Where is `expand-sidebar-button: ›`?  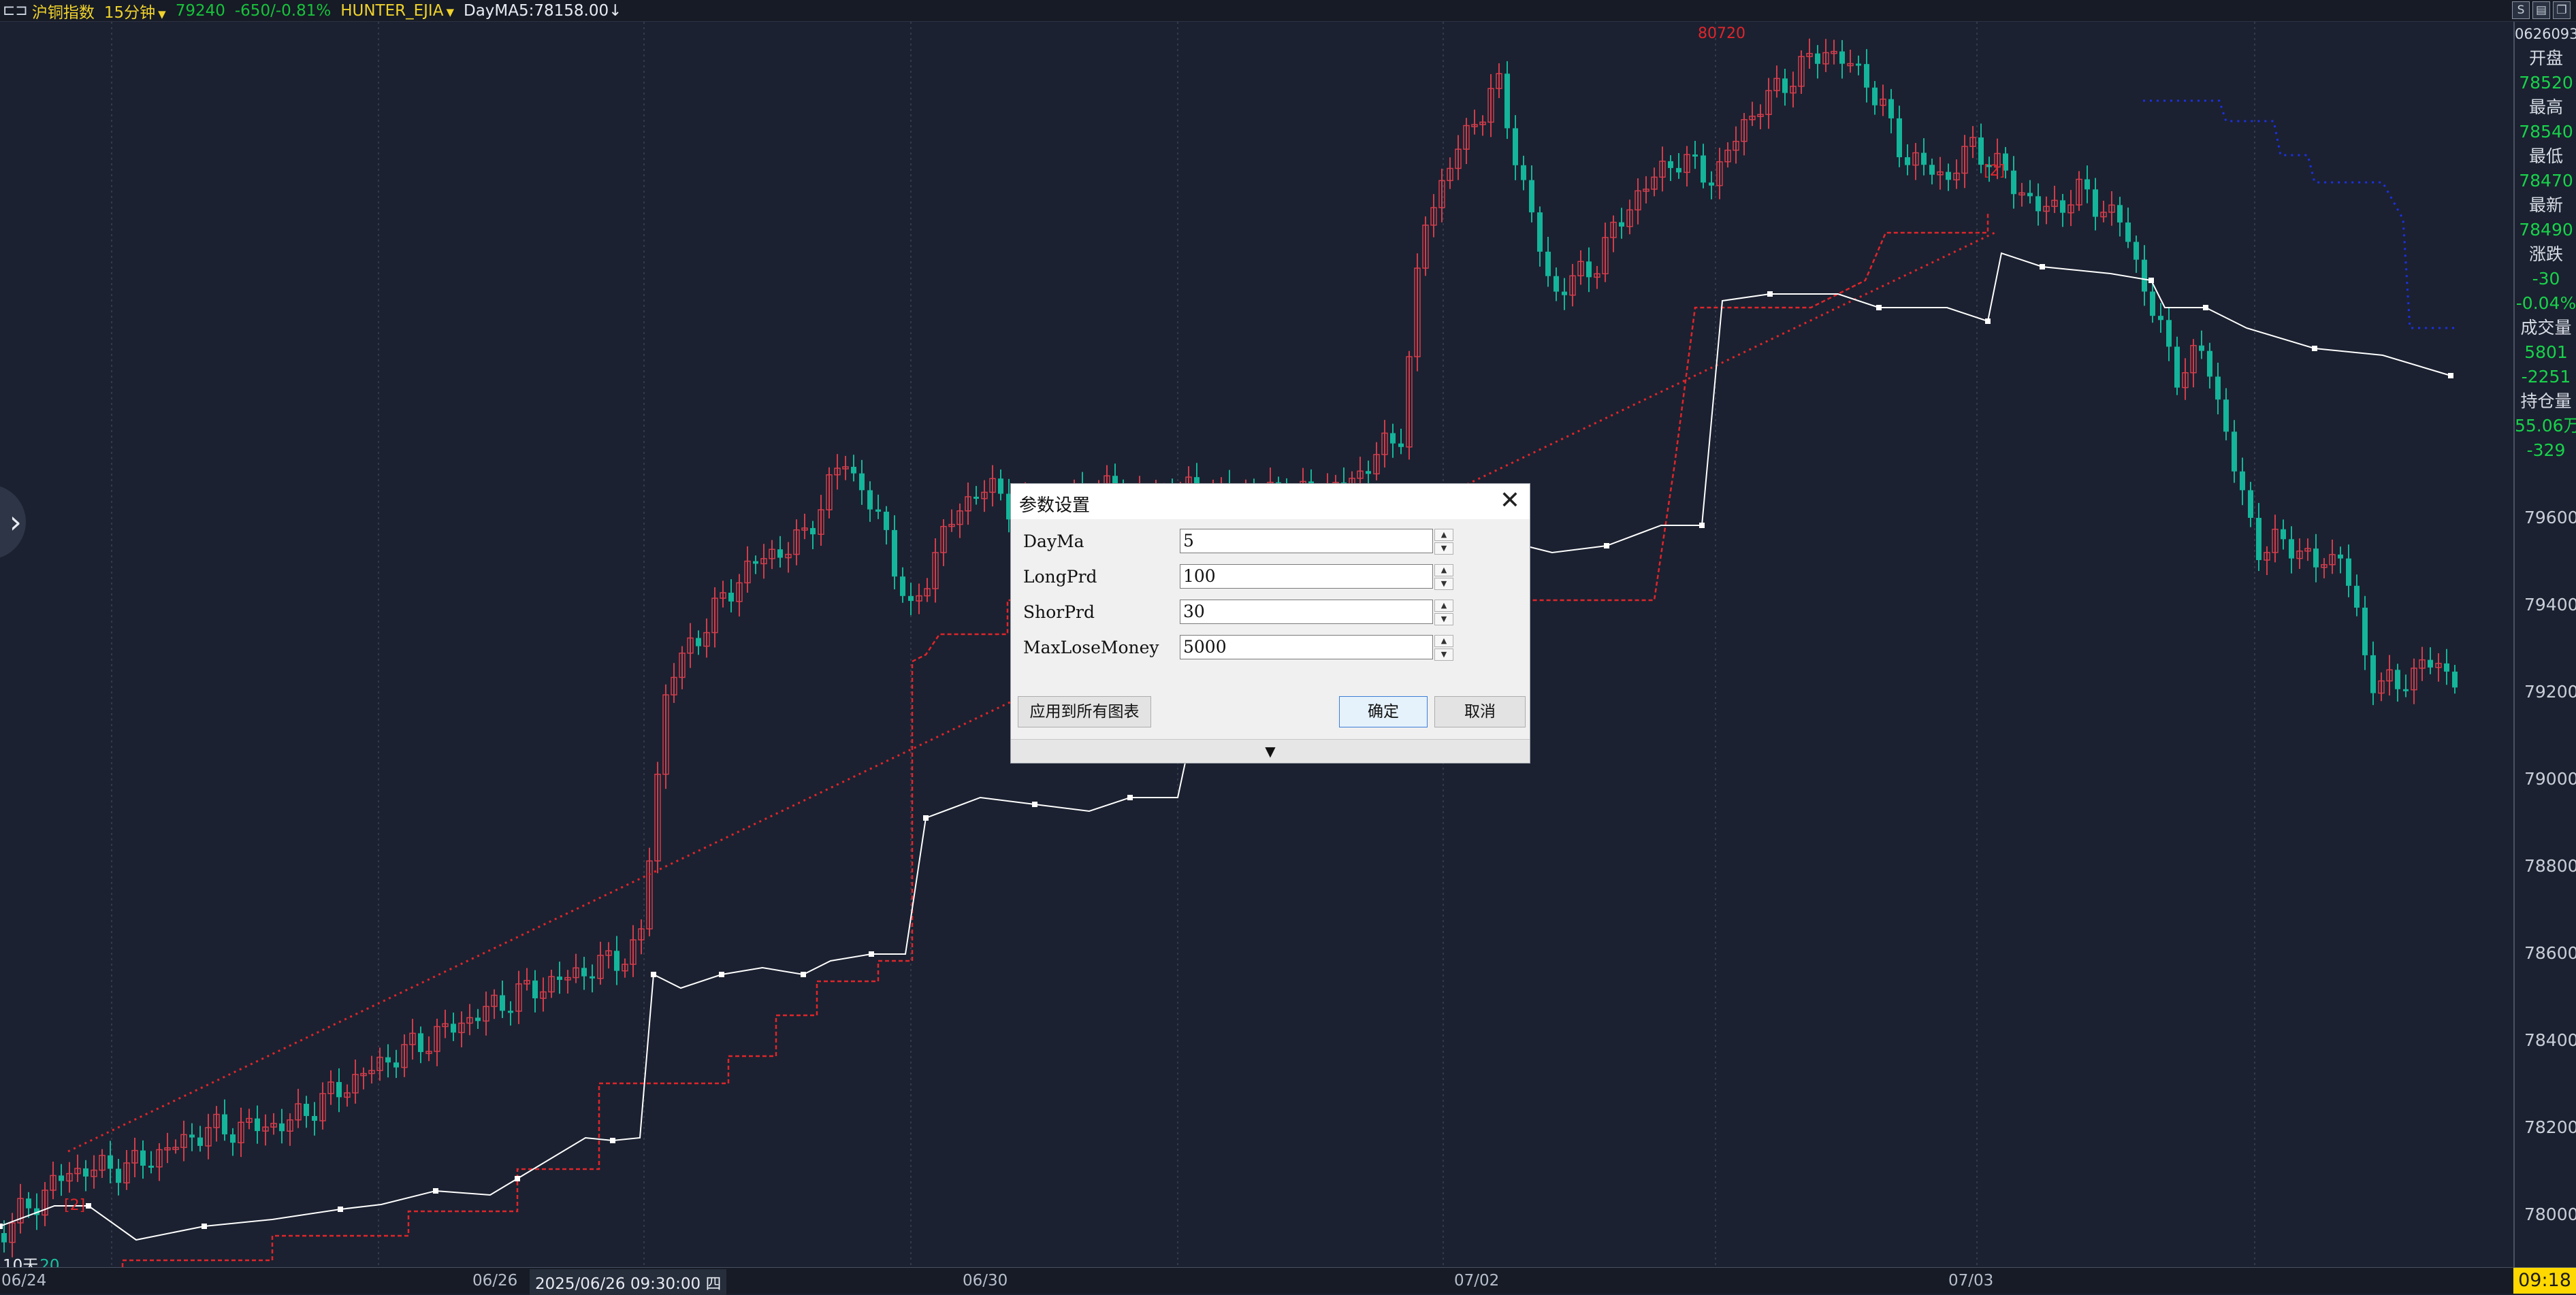
expand-sidebar-button: › is located at coordinates (13, 522).